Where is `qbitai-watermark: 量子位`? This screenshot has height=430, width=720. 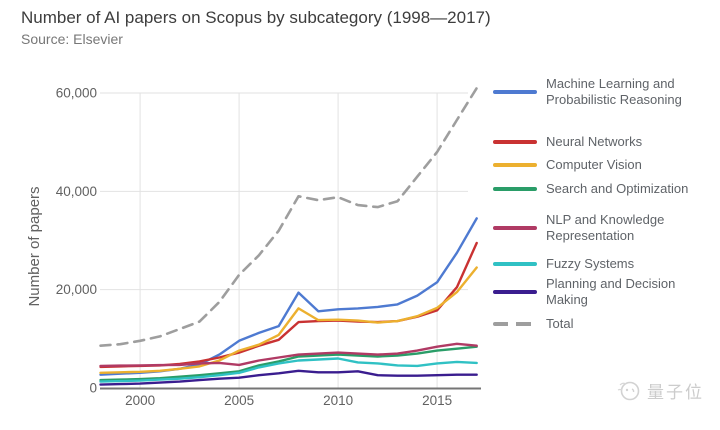 qbitai-watermark: 量子位 is located at coordinates (660, 390).